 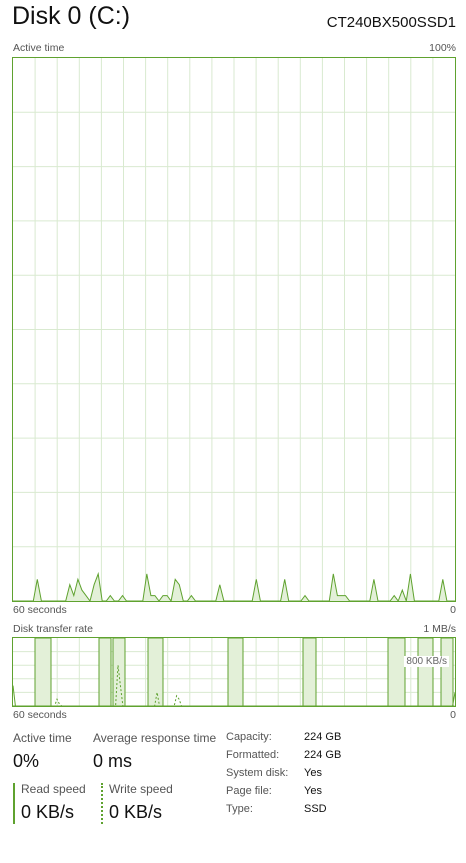 What do you see at coordinates (113, 761) in the screenshot?
I see `response-time-stat-value: 0 ms` at bounding box center [113, 761].